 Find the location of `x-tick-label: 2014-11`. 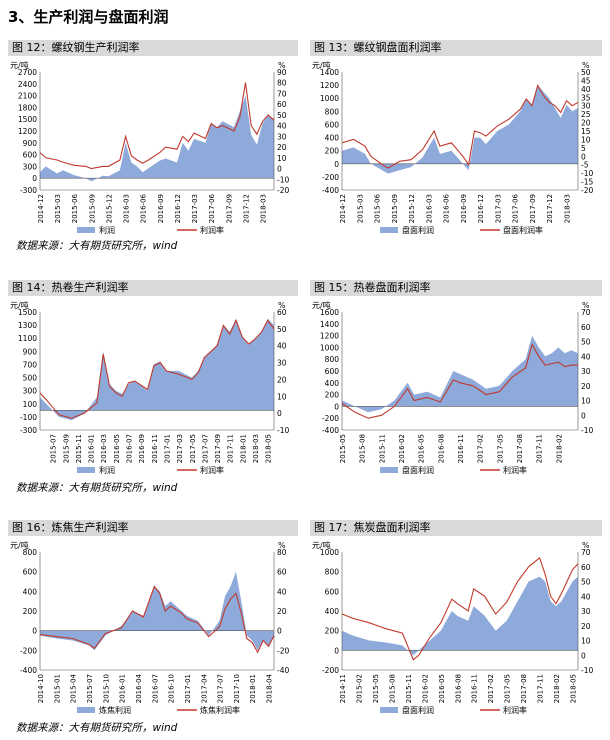

x-tick-label: 2014-11 is located at coordinates (343, 688).